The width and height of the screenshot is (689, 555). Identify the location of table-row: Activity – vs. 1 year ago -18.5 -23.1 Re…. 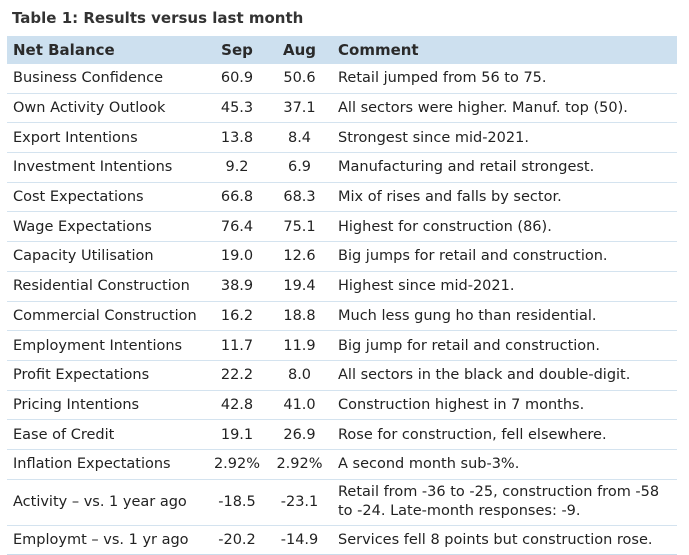
(342, 502).